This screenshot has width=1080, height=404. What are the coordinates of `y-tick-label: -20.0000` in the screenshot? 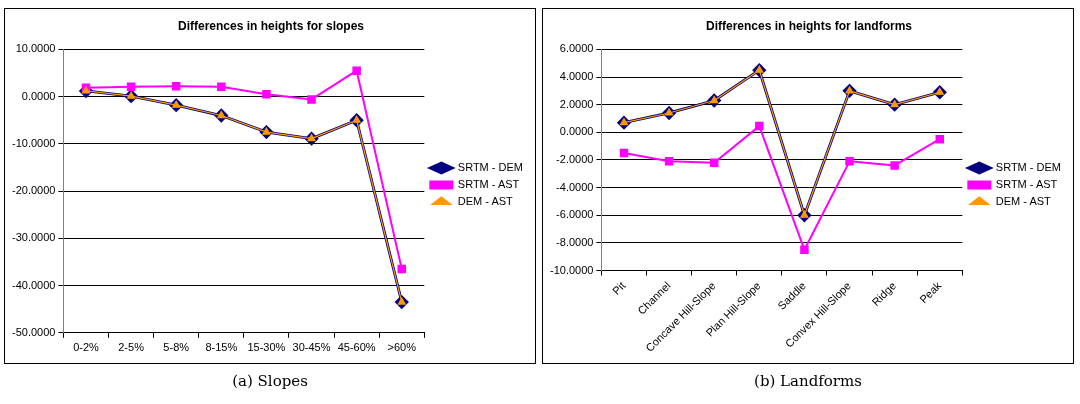 It's located at (33, 190).